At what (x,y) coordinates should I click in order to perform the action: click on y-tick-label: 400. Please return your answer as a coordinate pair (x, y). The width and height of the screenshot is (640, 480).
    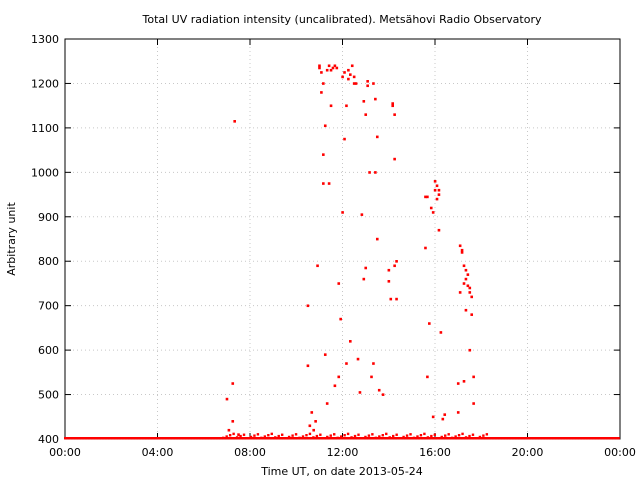
    Looking at the image, I should click on (48, 439).